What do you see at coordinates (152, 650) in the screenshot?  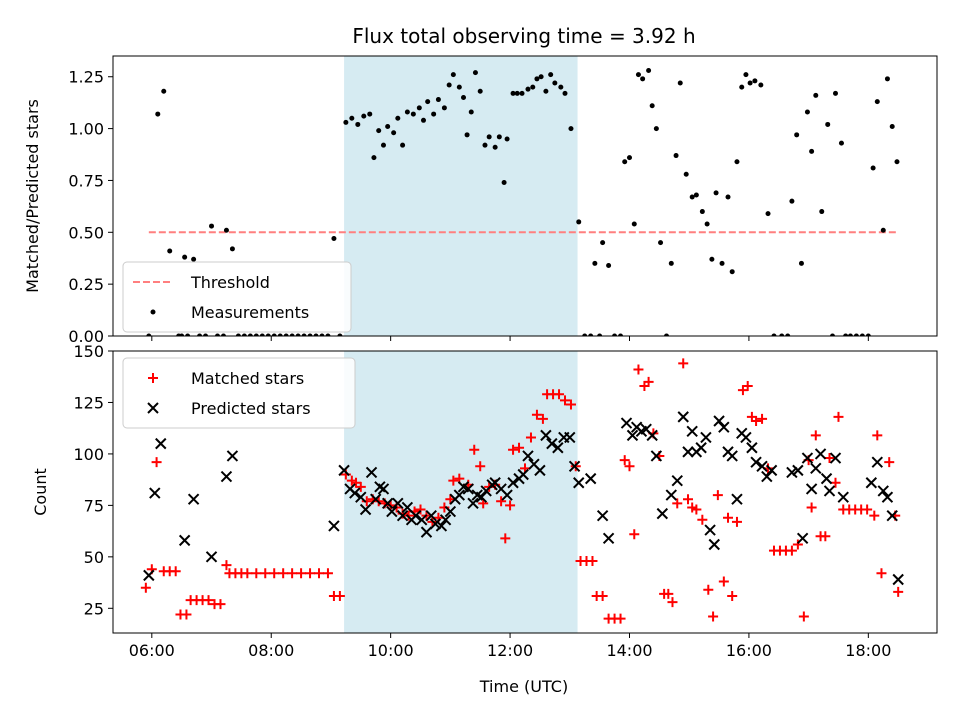 I see `x-tick-label: 06:00` at bounding box center [152, 650].